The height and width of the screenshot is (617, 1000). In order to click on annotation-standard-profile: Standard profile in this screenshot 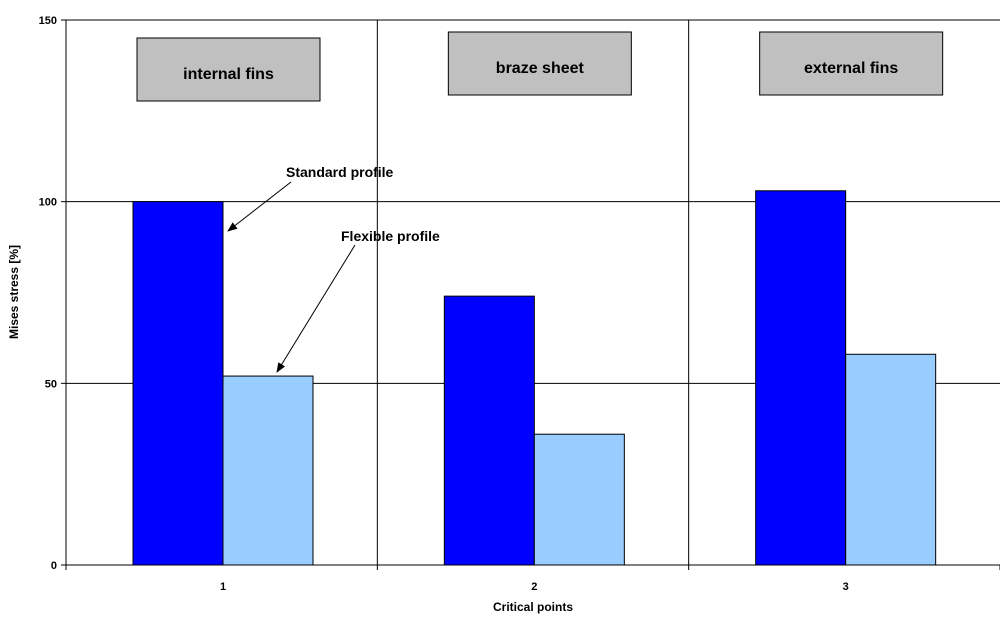, I will do `click(340, 172)`.